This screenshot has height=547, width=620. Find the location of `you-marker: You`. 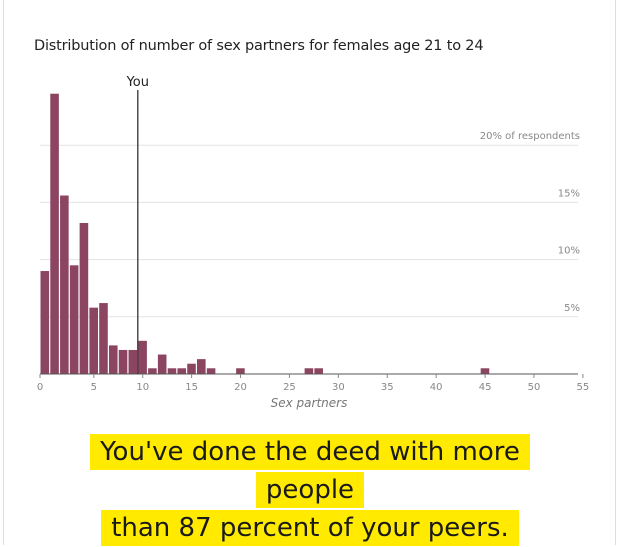

you-marker: You is located at coordinates (137, 224).